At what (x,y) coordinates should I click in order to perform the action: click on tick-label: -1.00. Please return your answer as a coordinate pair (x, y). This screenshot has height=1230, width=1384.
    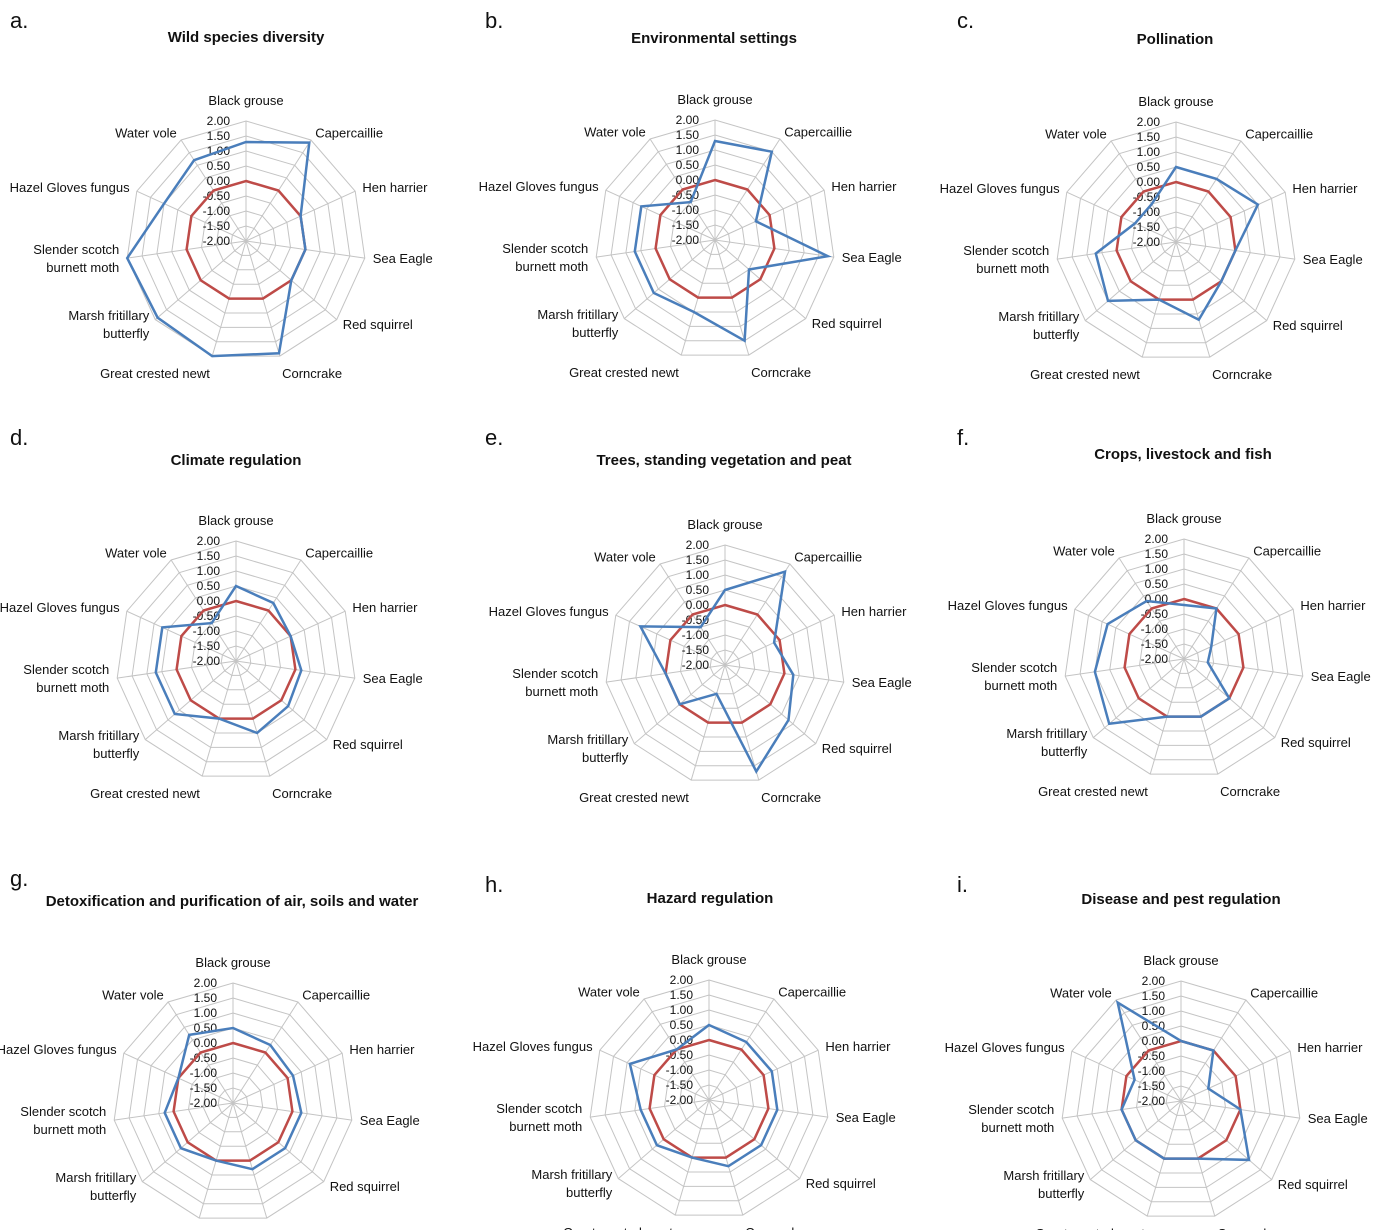
    Looking at the image, I should click on (680, 1070).